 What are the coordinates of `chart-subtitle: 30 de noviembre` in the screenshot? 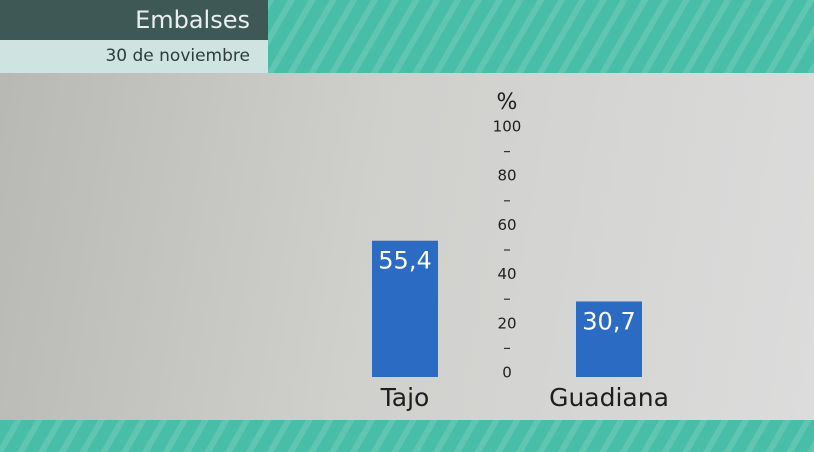 It's located at (134, 56).